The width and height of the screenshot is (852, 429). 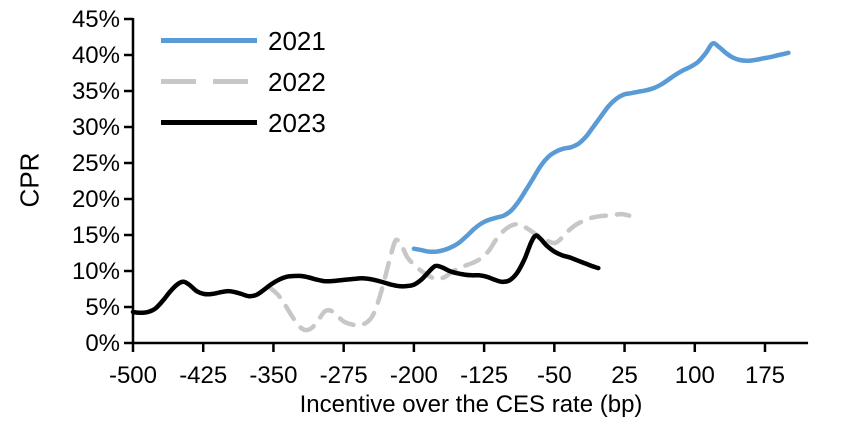 I want to click on y-tick-label: 30%, so click(x=96, y=127).